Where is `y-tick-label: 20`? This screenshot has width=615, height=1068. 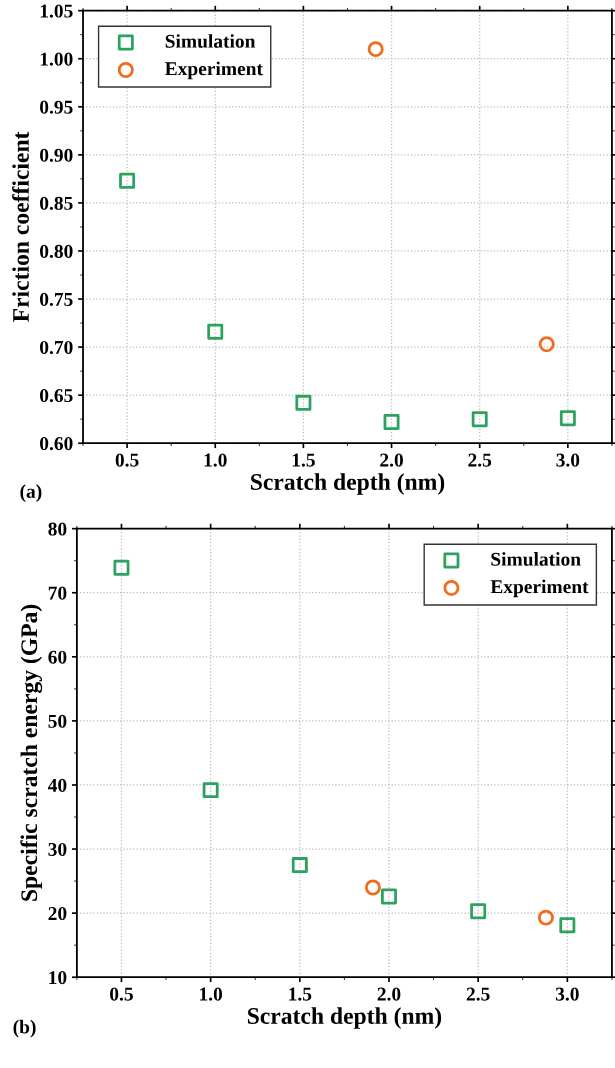 y-tick-label: 20 is located at coordinates (57, 913).